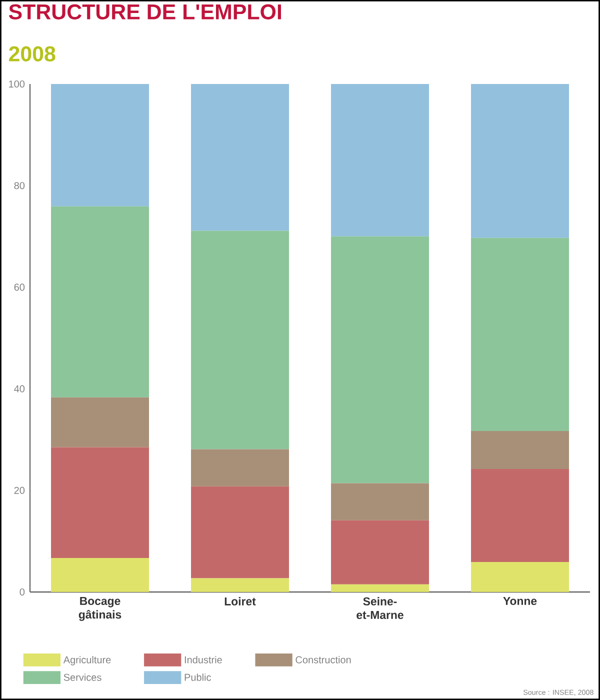  I want to click on legend-label: Public, so click(197, 677).